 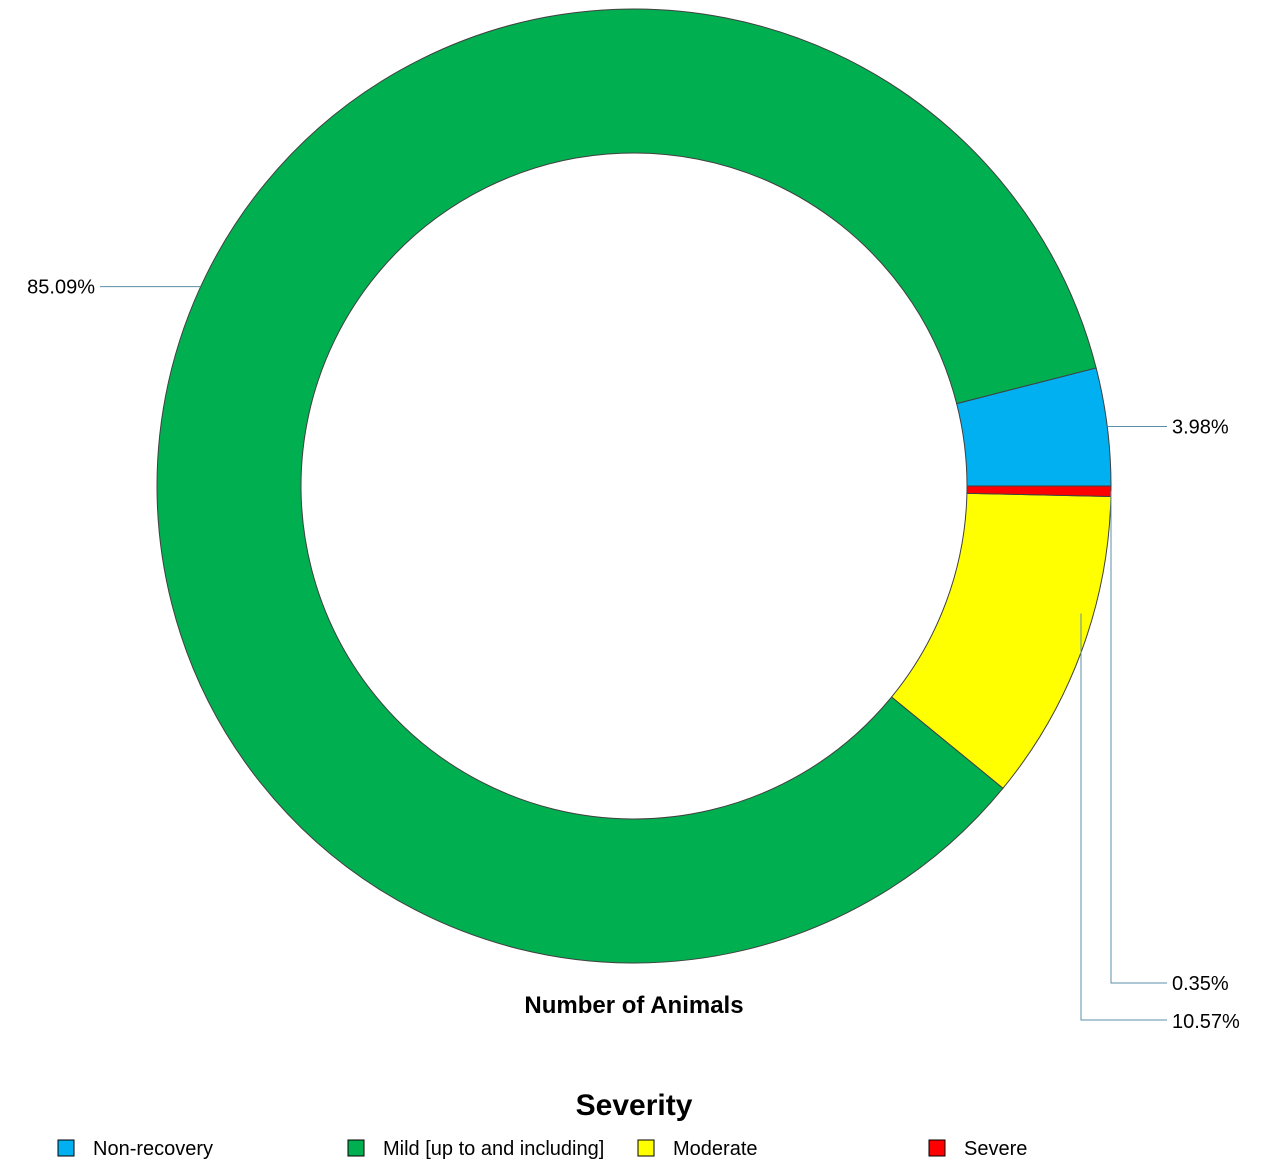 I want to click on leader-line-severe, so click(x=1138, y=737).